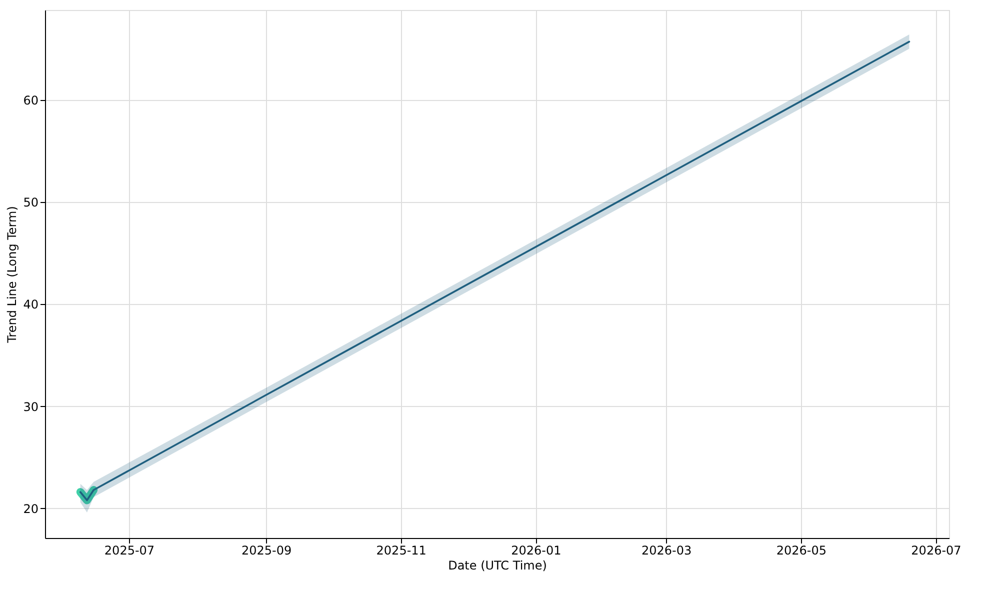 This screenshot has height=590, width=988. Describe the element at coordinates (801, 551) in the screenshot. I see `x-tick-label: 2026-05` at that location.